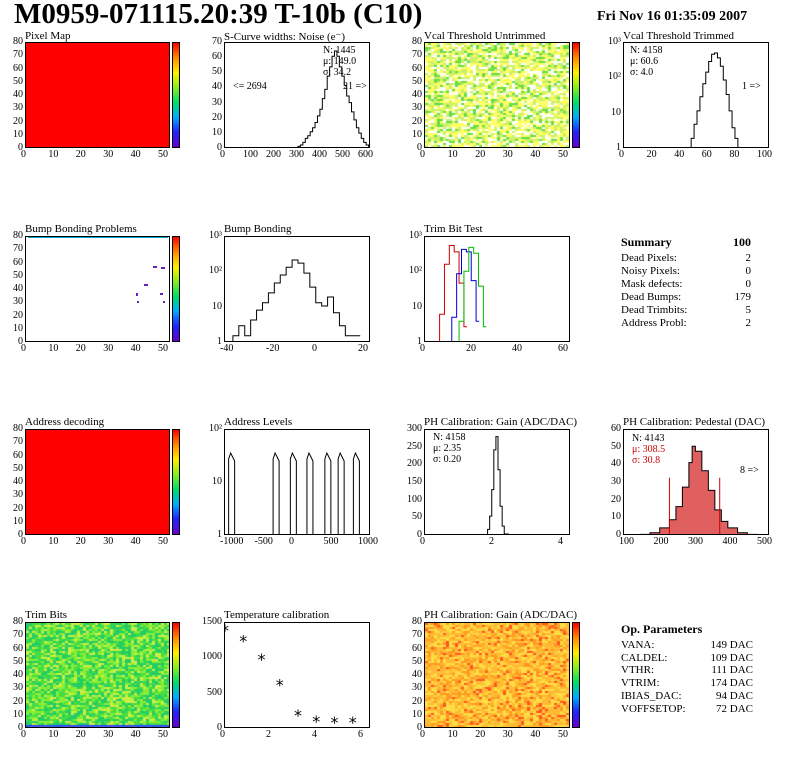 The height and width of the screenshot is (772, 796). What do you see at coordinates (732, 670) in the screenshot?
I see `op-value: 111 DAC` at bounding box center [732, 670].